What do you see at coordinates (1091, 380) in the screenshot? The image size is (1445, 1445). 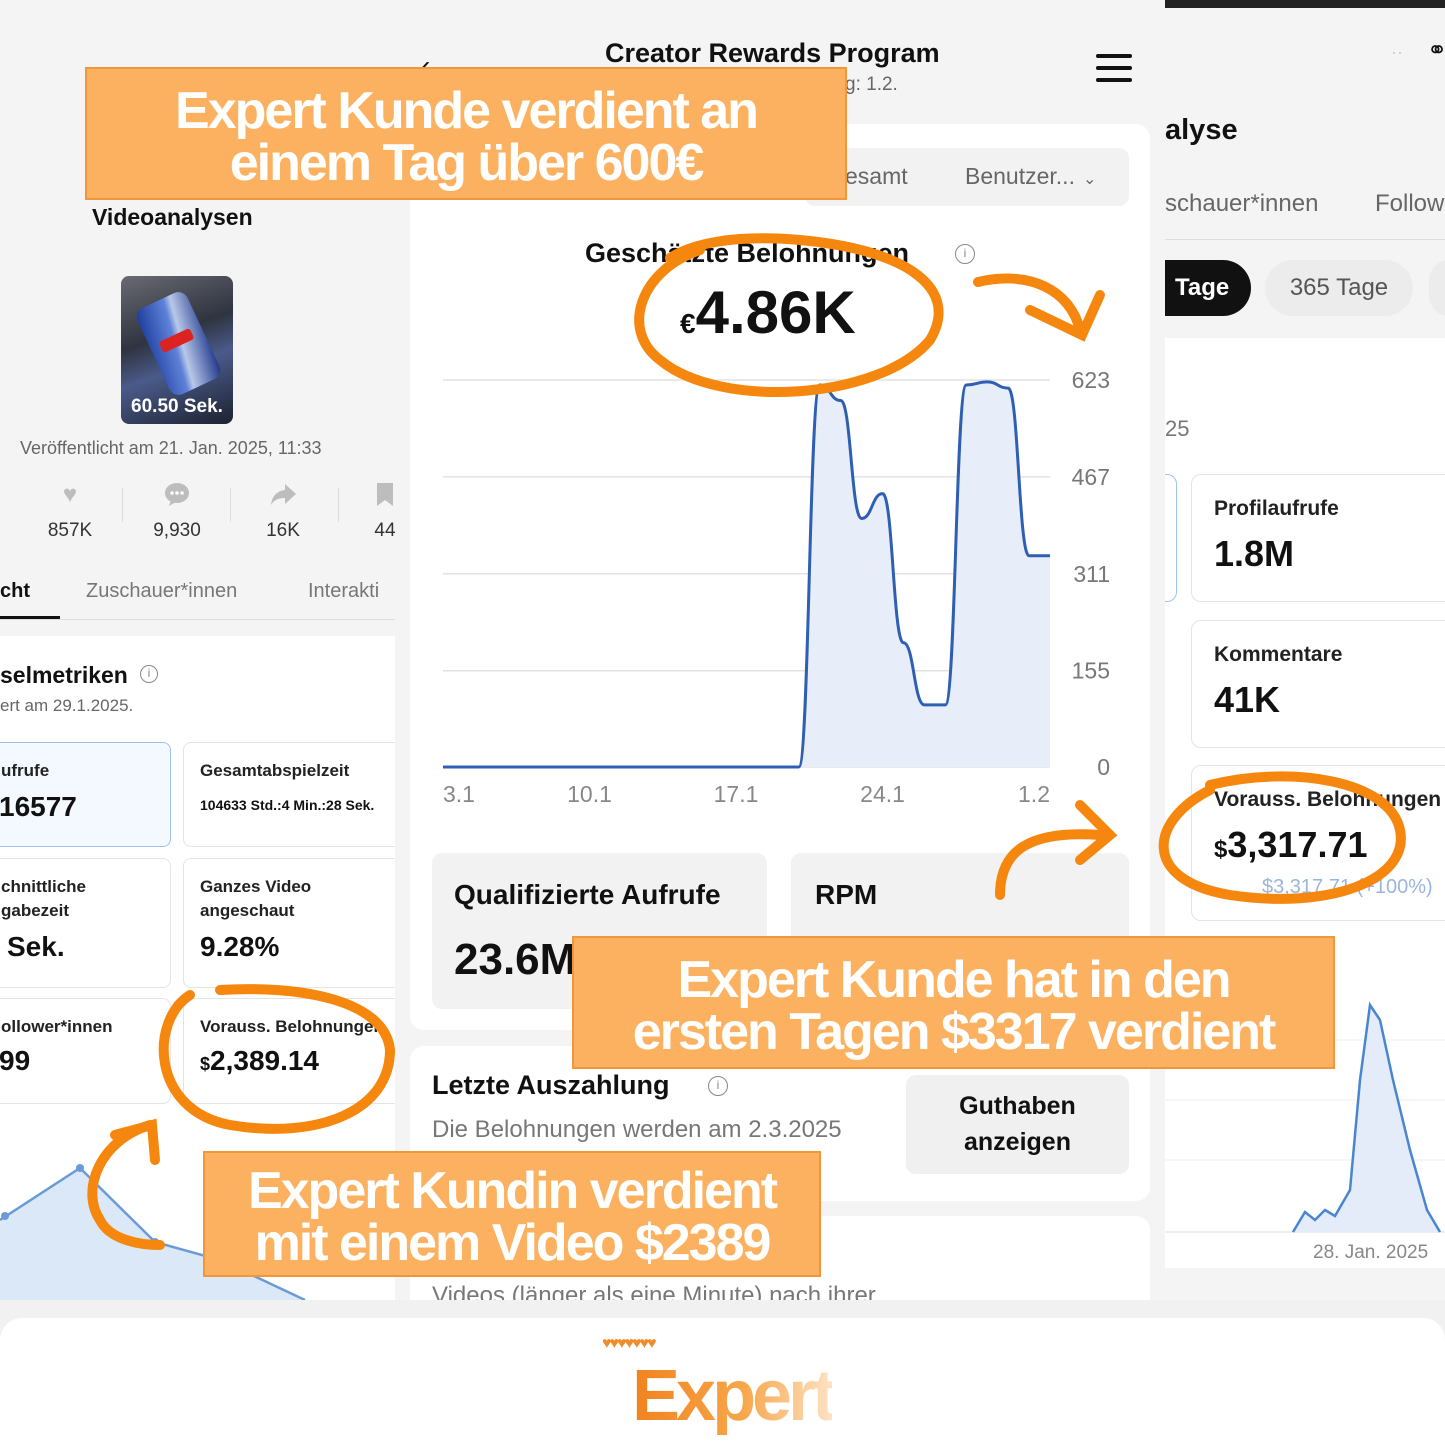 I see `y-tick-label: 623` at bounding box center [1091, 380].